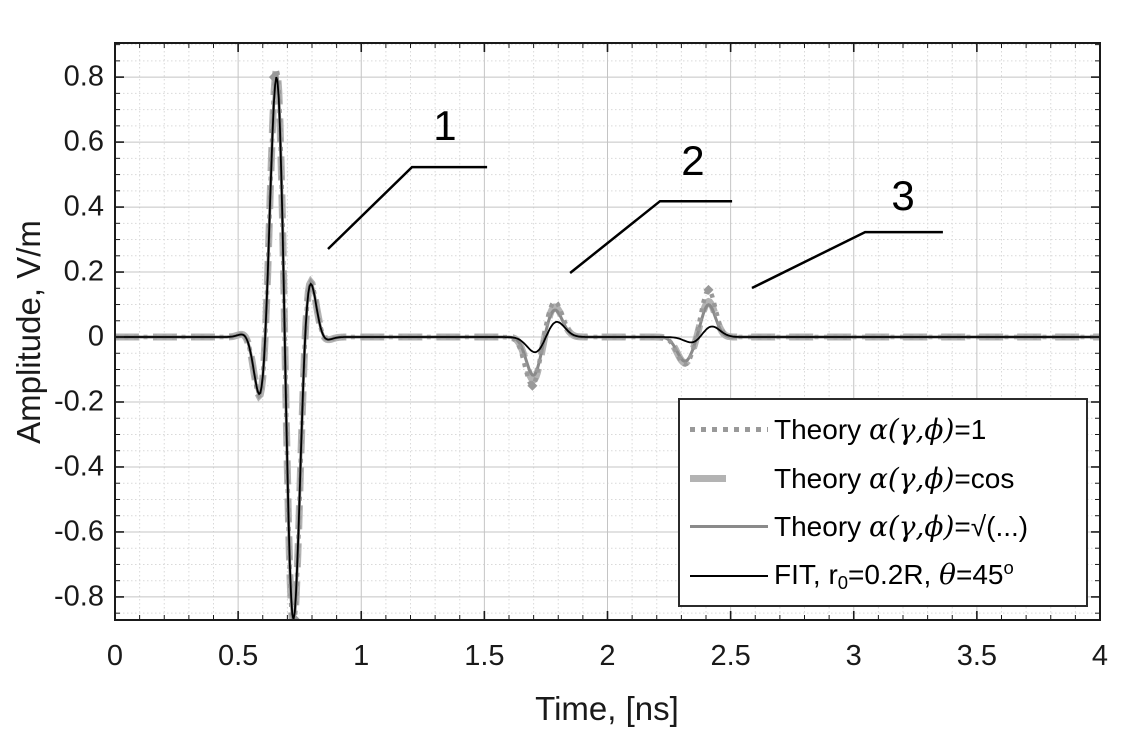 This screenshot has height=747, width=1144. Describe the element at coordinates (445, 126) in the screenshot. I see `annotation-label-1: 1` at that location.